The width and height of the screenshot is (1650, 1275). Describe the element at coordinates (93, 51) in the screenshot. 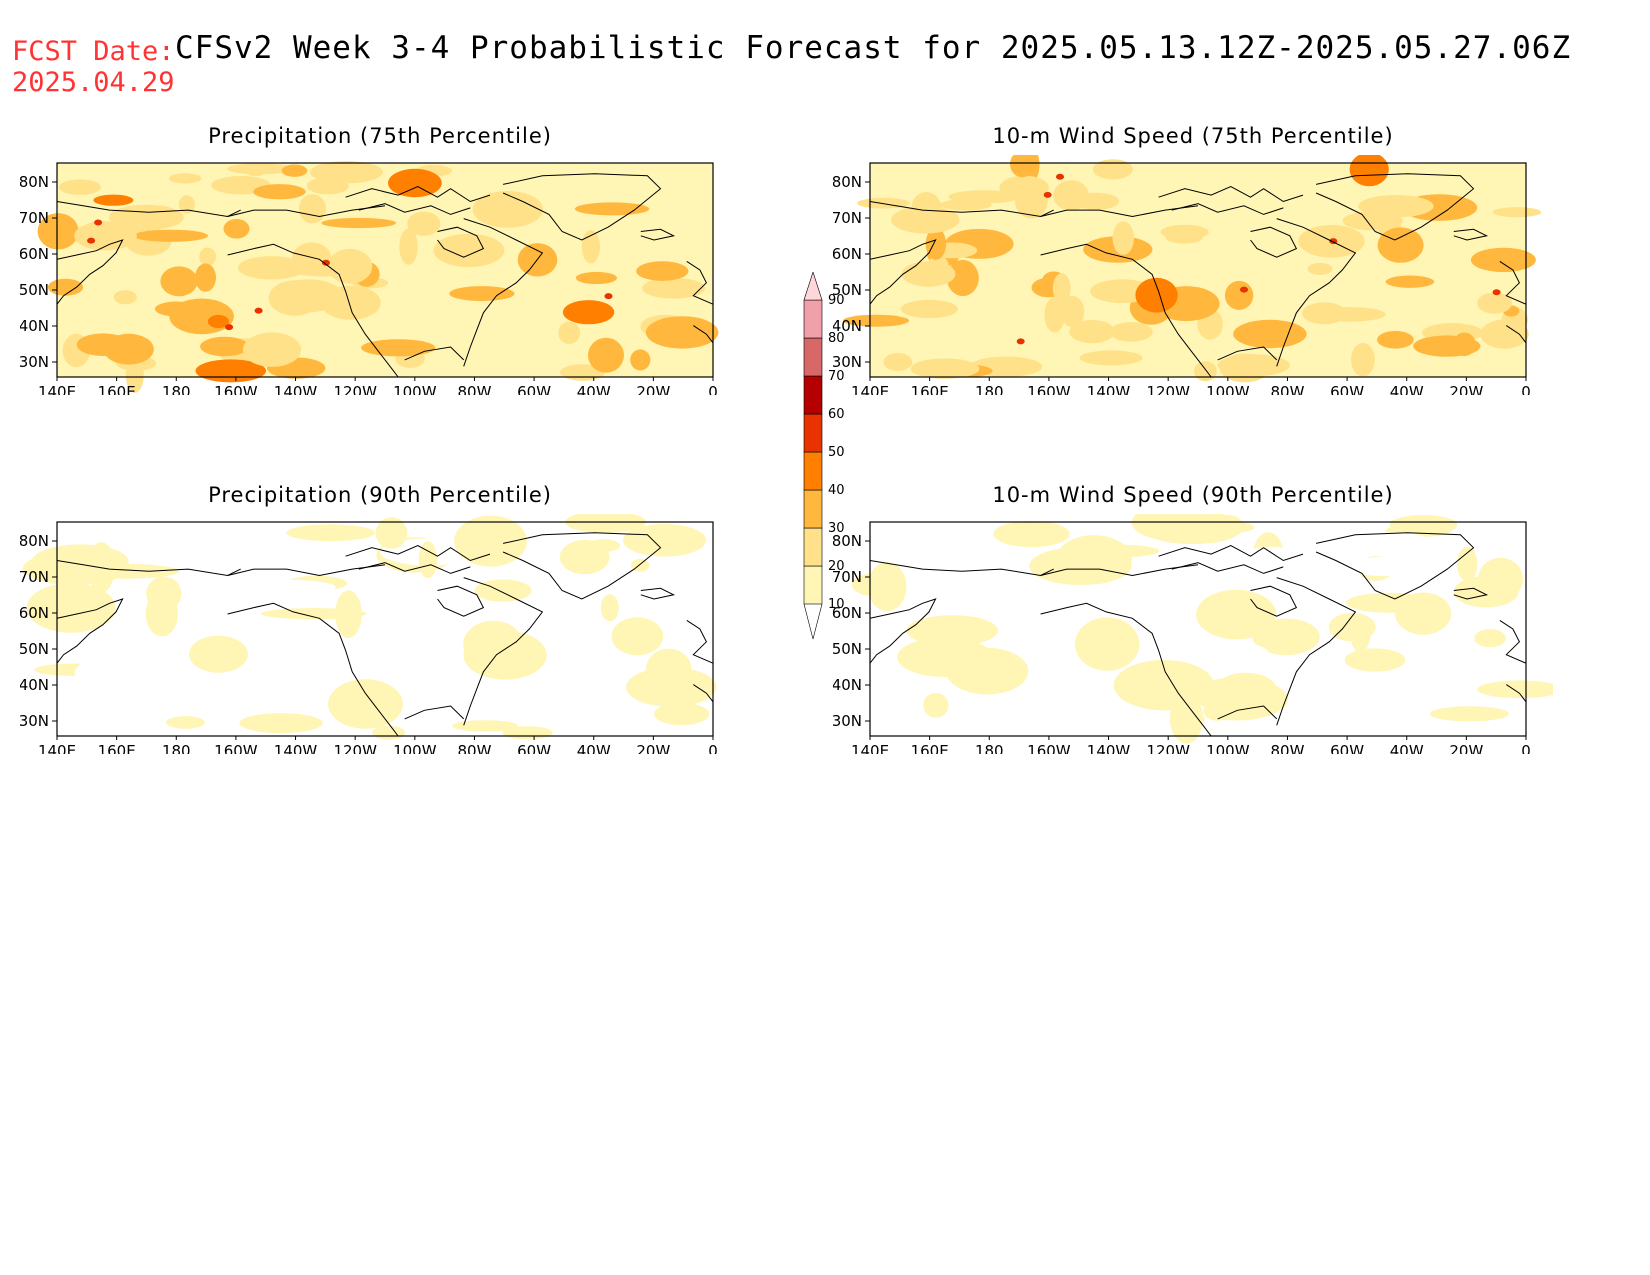

I see `fcst-date-label: FCST Date:` at that location.